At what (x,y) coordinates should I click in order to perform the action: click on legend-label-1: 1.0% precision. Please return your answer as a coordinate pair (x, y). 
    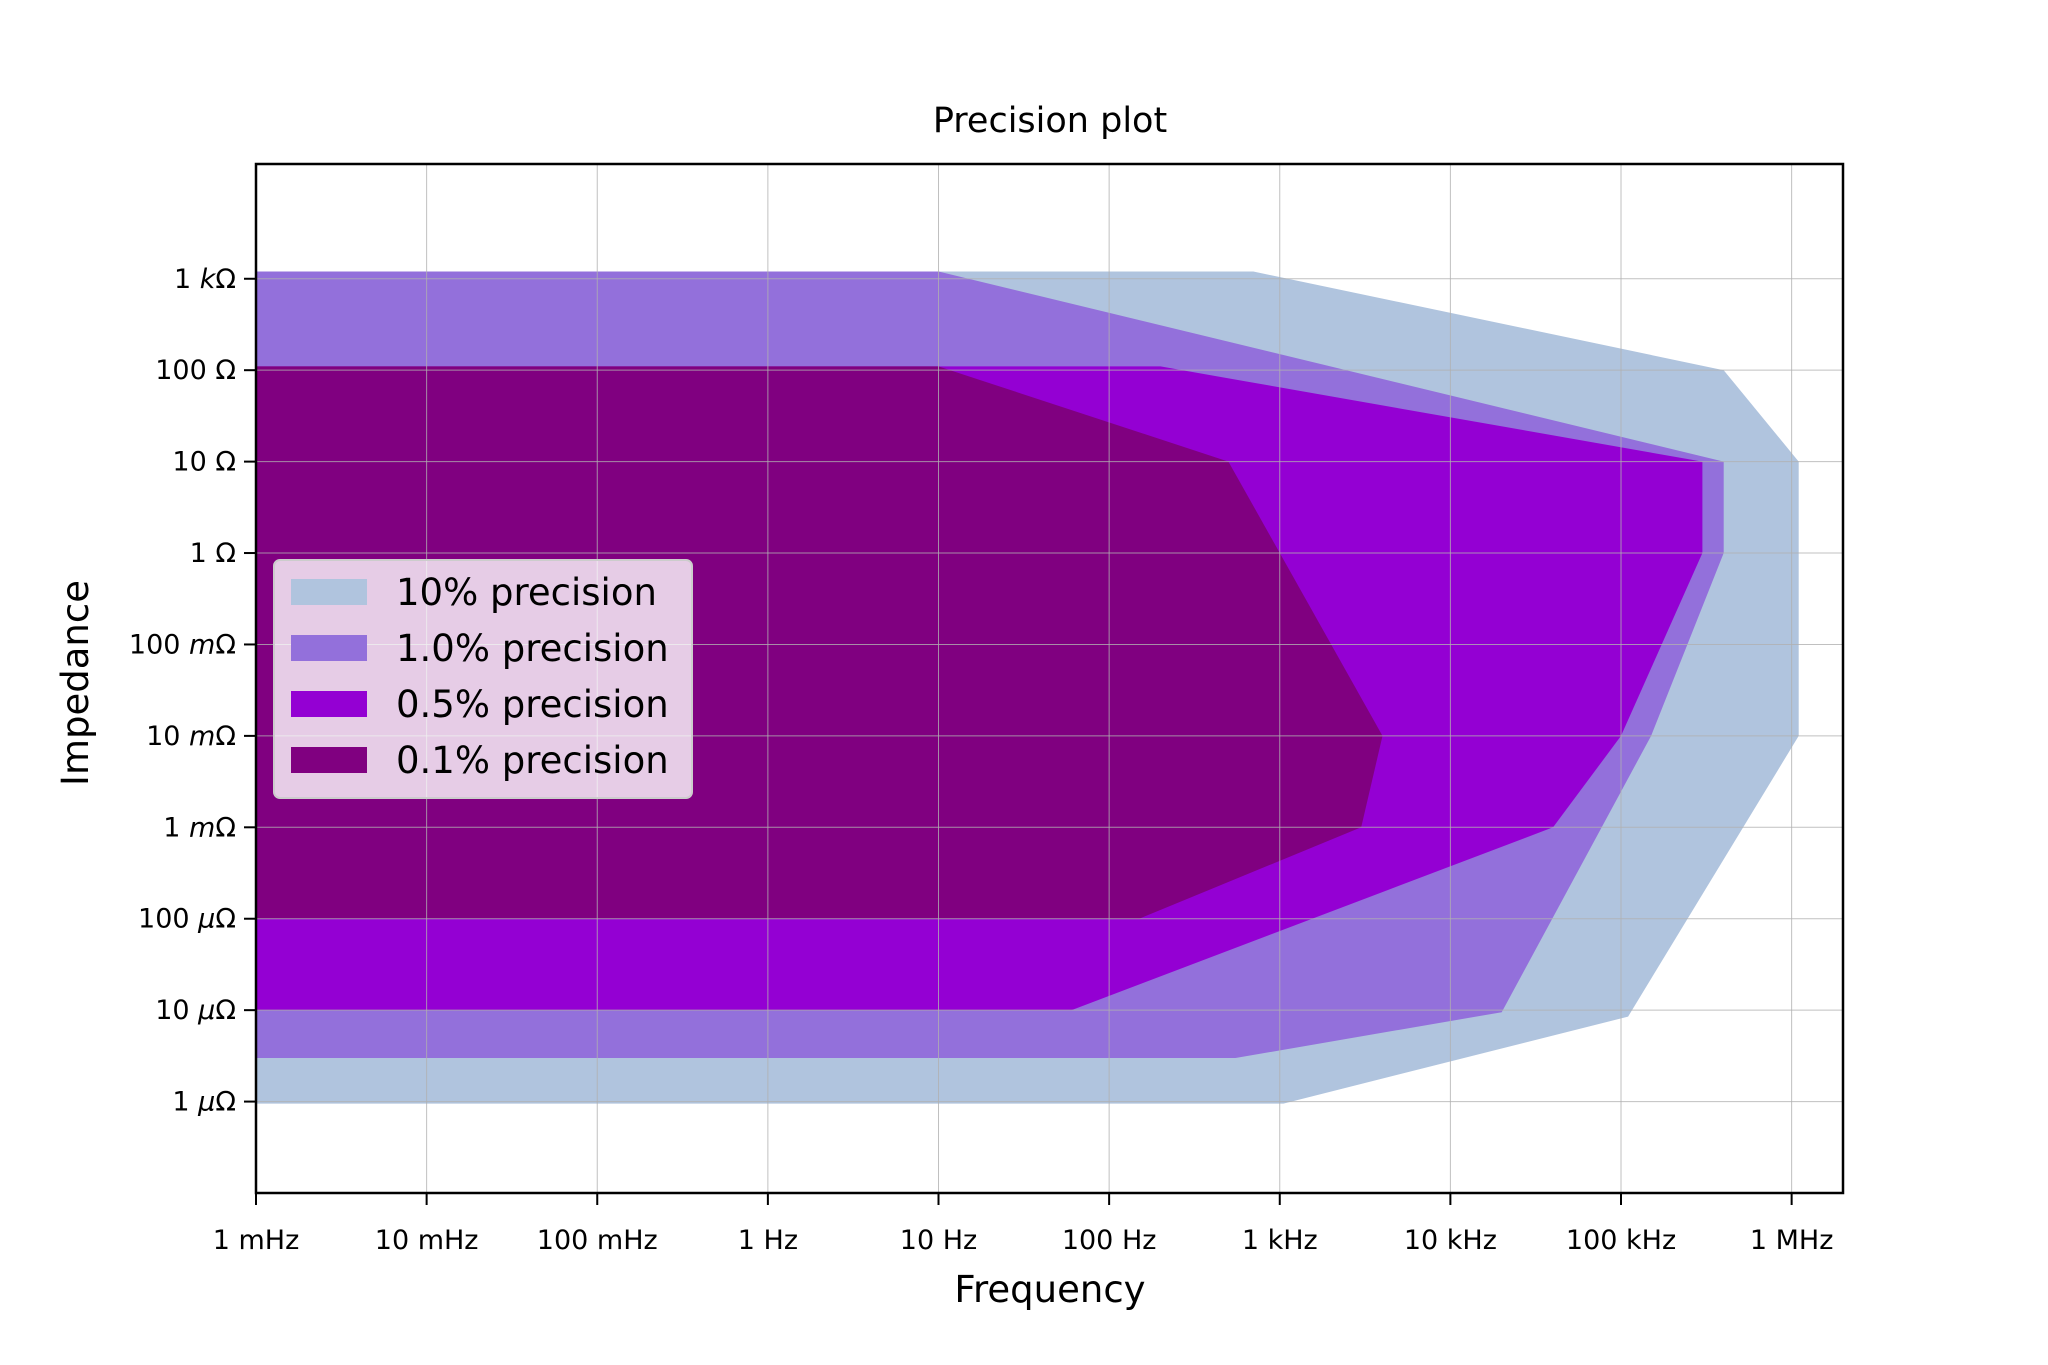
    Looking at the image, I should click on (532, 648).